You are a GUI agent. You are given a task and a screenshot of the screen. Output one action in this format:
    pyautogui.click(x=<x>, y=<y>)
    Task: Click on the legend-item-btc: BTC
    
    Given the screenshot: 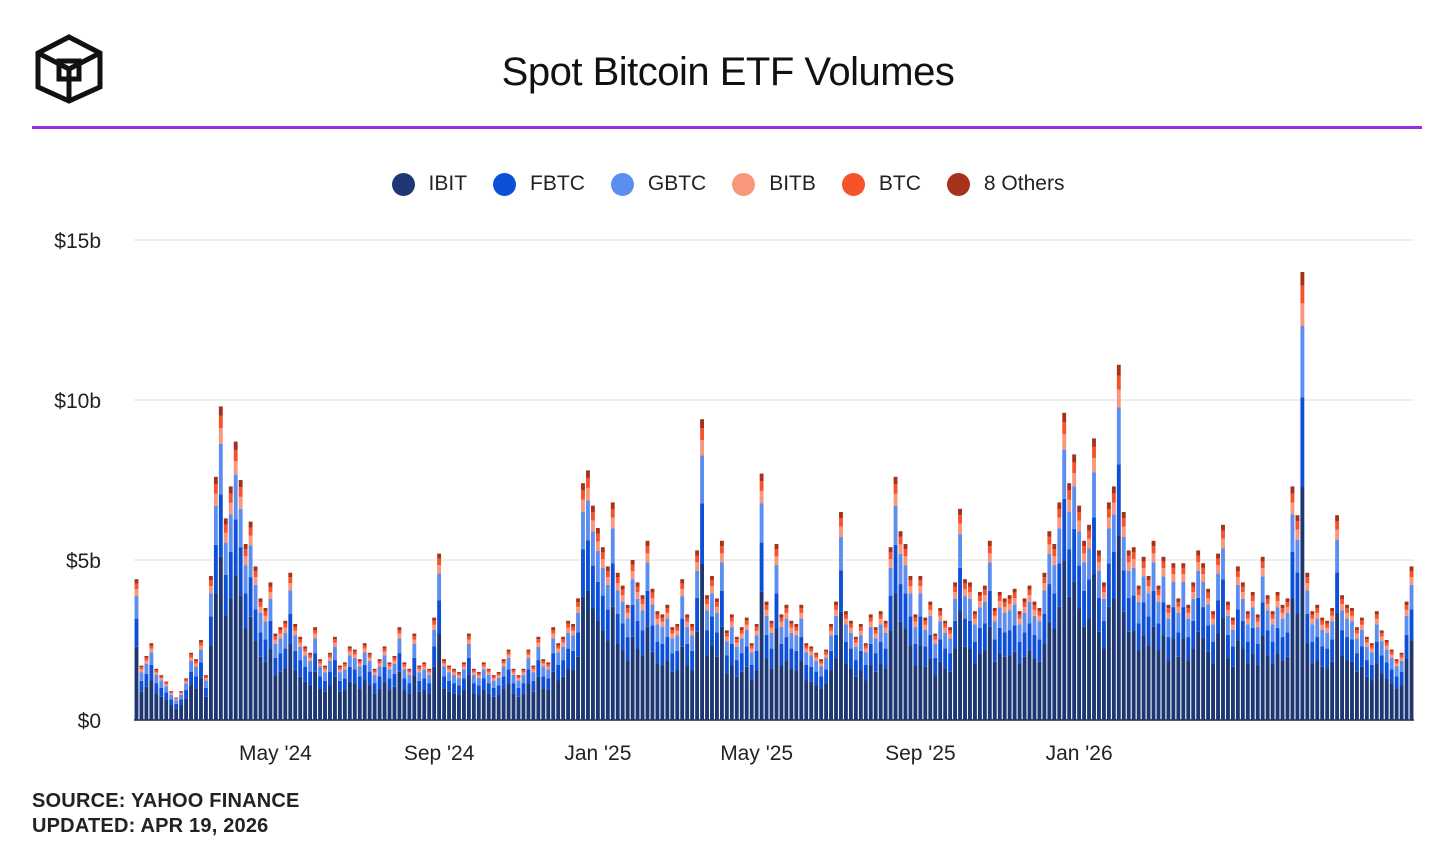 What is the action you would take?
    pyautogui.click(x=881, y=184)
    